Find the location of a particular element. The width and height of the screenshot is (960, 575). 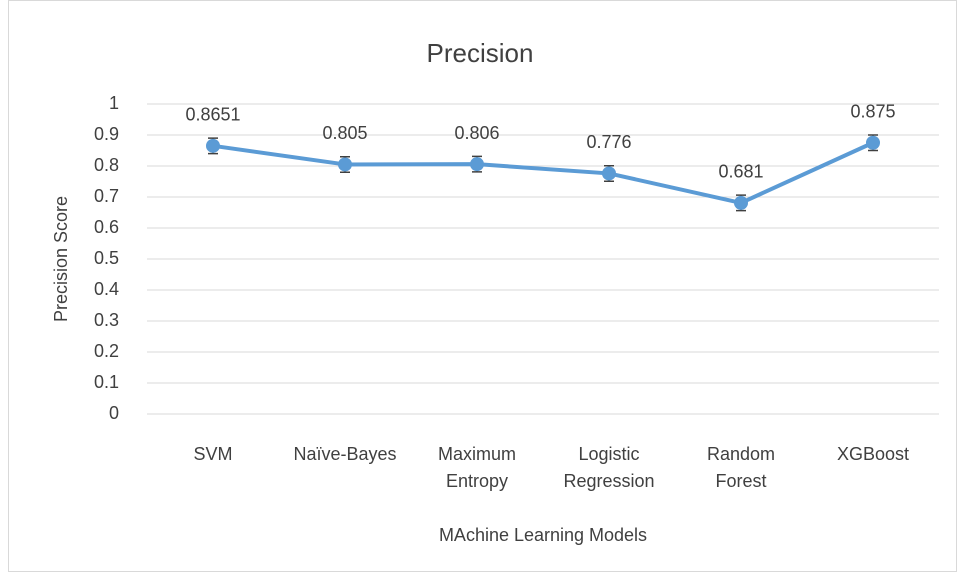

y-tick-label: 0 is located at coordinates (114, 413).